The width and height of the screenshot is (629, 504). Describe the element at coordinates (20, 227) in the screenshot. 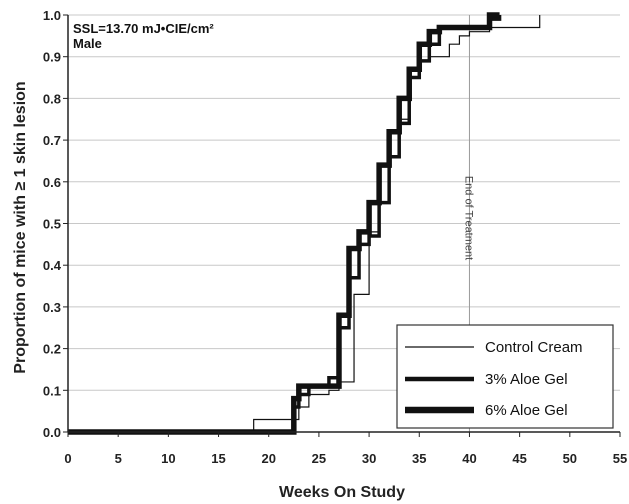

I see `y-axis-title: Proportion of mice with ≥ 1 skin lesion` at that location.